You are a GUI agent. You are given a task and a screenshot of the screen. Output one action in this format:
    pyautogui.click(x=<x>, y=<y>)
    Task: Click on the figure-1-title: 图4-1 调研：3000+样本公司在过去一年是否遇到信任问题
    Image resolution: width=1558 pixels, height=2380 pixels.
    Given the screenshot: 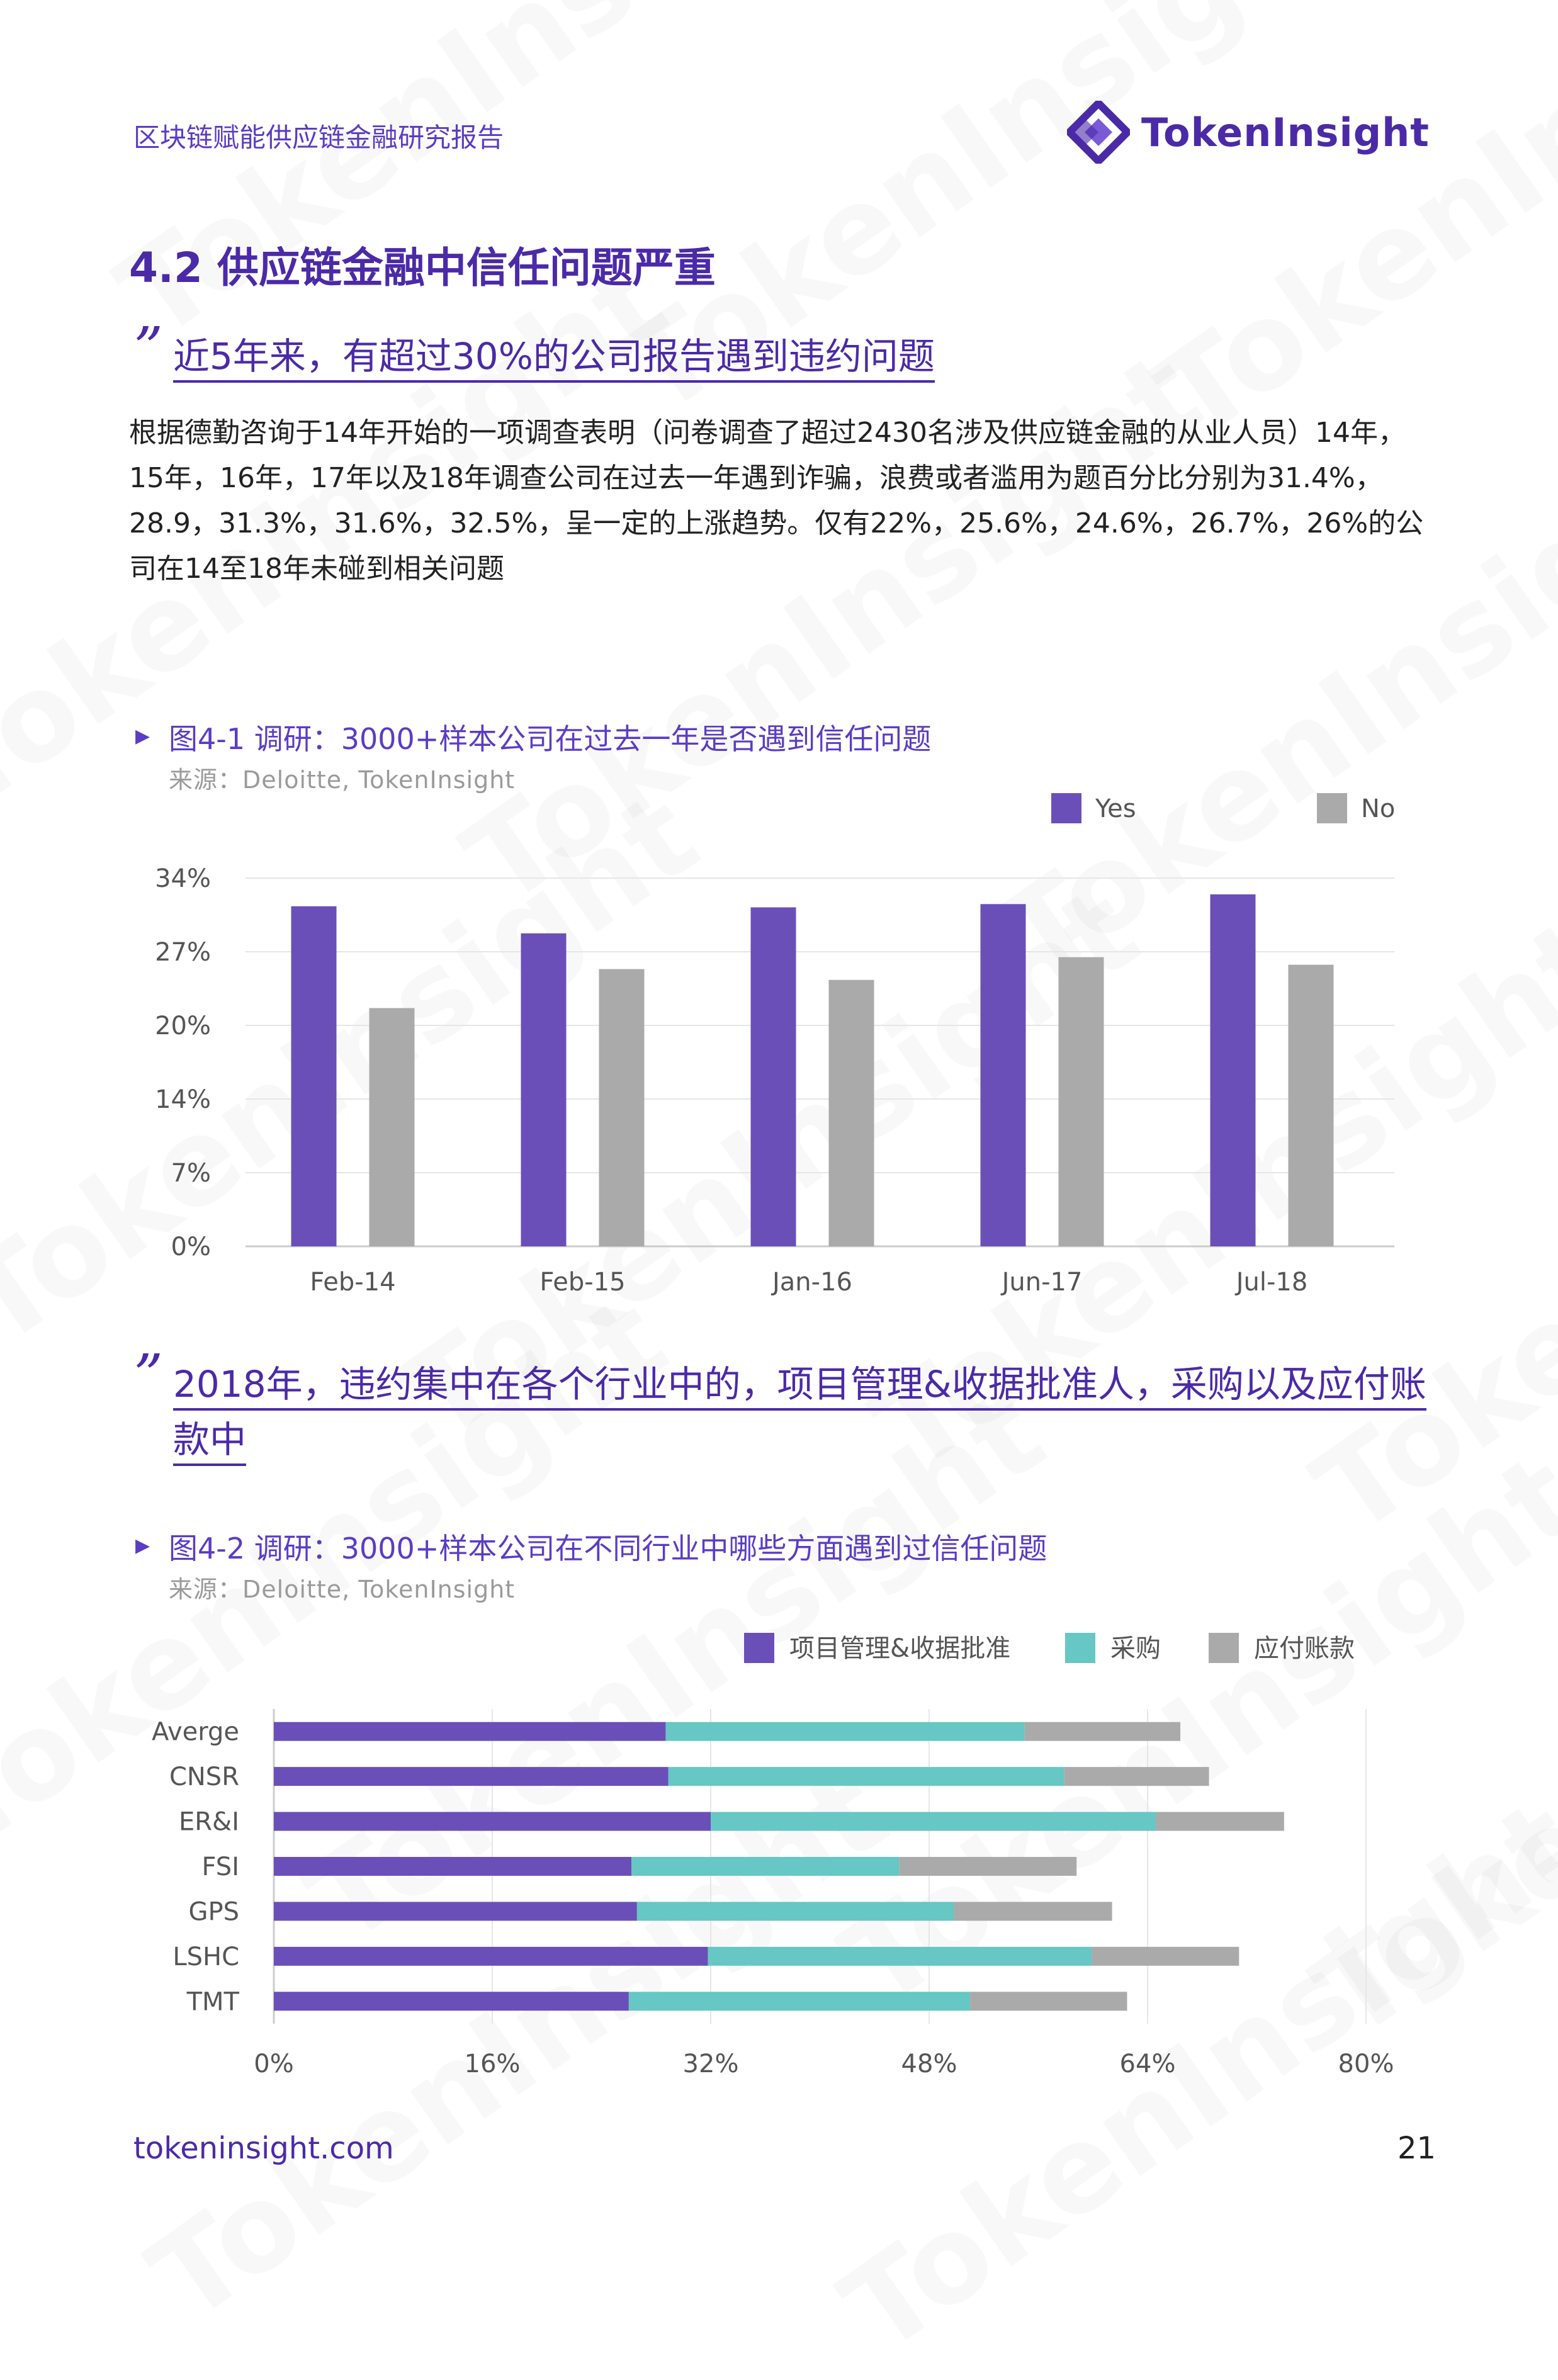 What is the action you would take?
    pyautogui.click(x=550, y=739)
    